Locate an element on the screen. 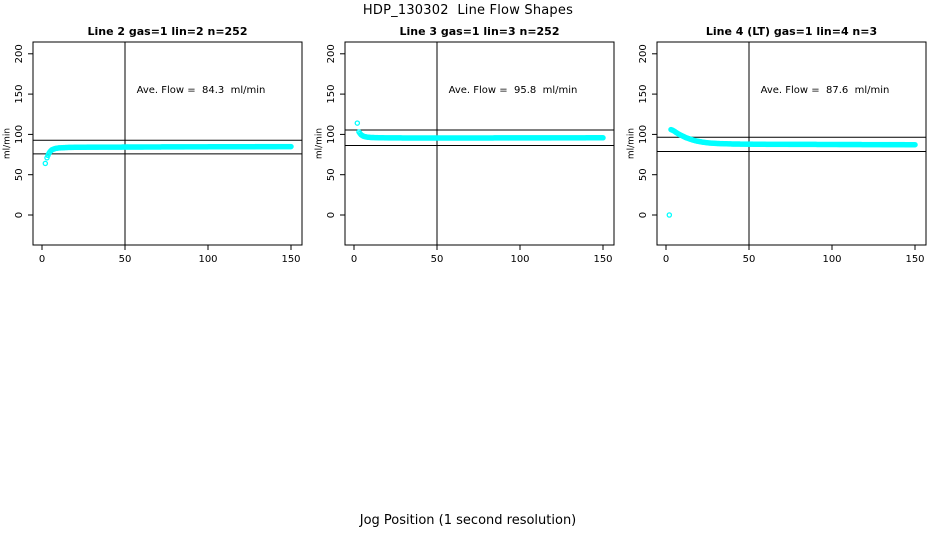  panel-title: Line 3 gas=1 lin=3 n=252 is located at coordinates (479, 31).